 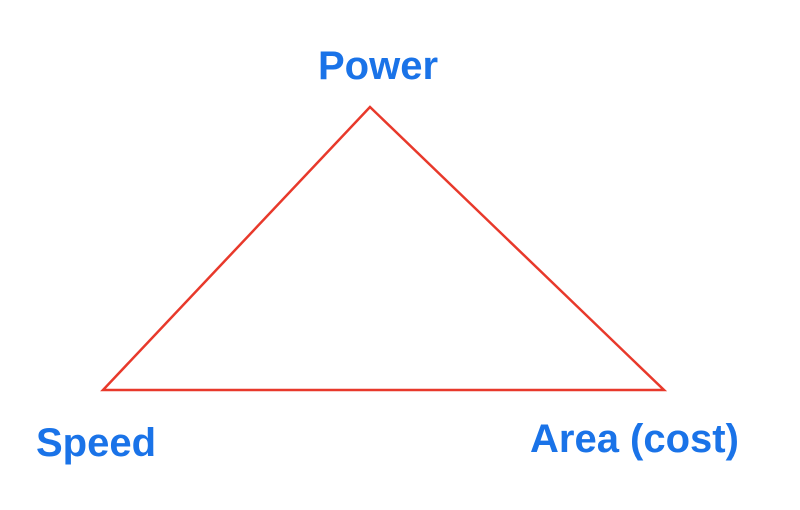 What do you see at coordinates (378, 66) in the screenshot?
I see `vertex-label-power: Power` at bounding box center [378, 66].